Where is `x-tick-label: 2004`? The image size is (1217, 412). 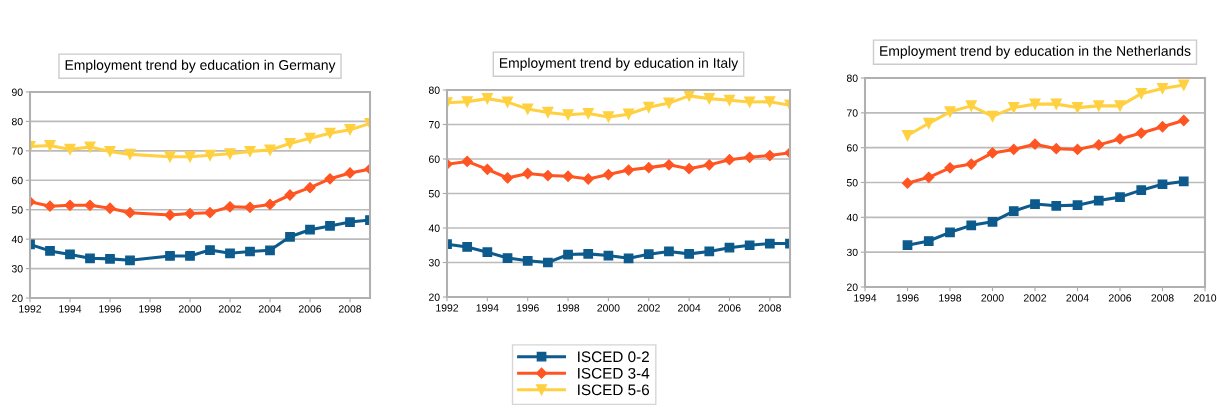
x-tick-label: 2004 is located at coordinates (270, 309).